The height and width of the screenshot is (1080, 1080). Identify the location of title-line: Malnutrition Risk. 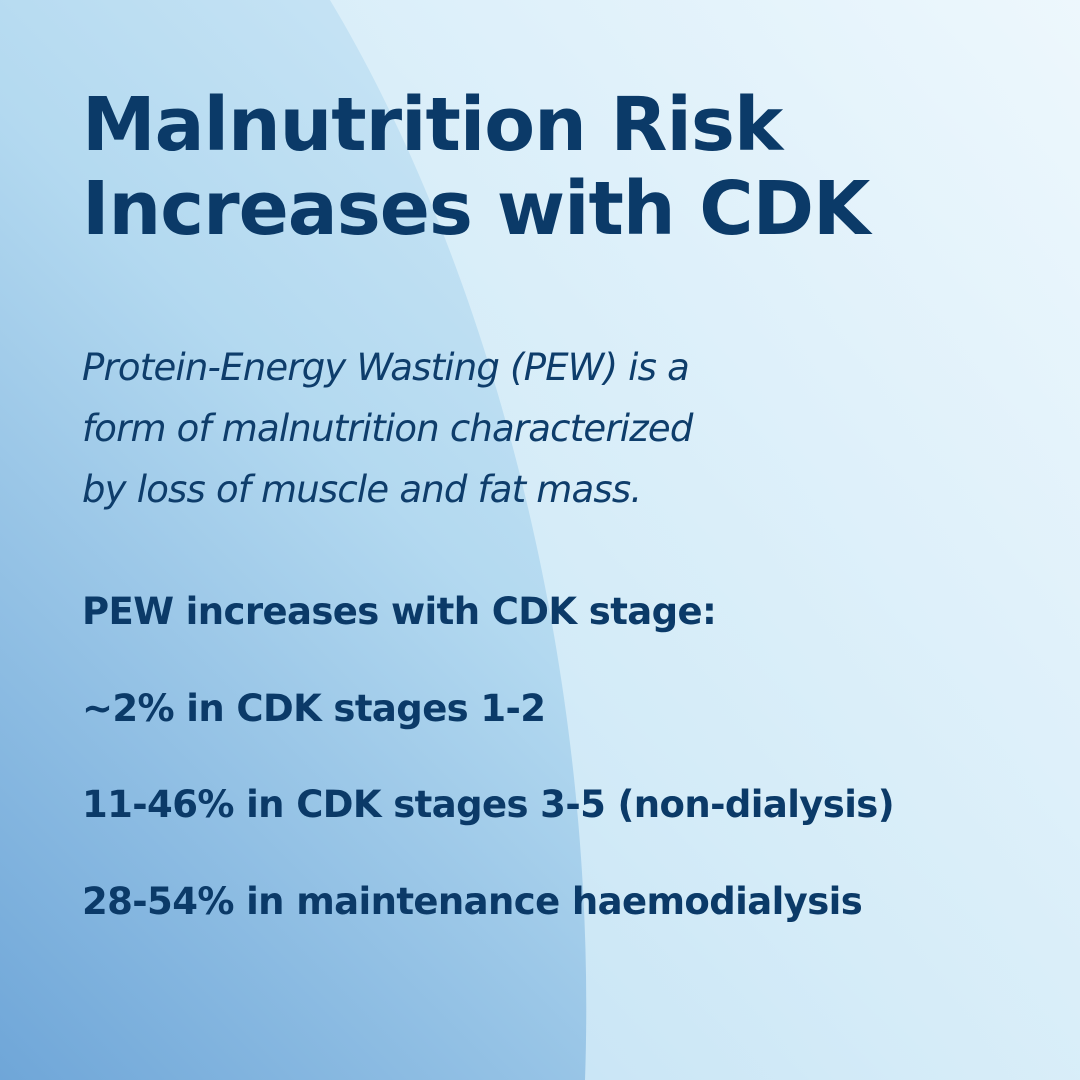
(432, 125).